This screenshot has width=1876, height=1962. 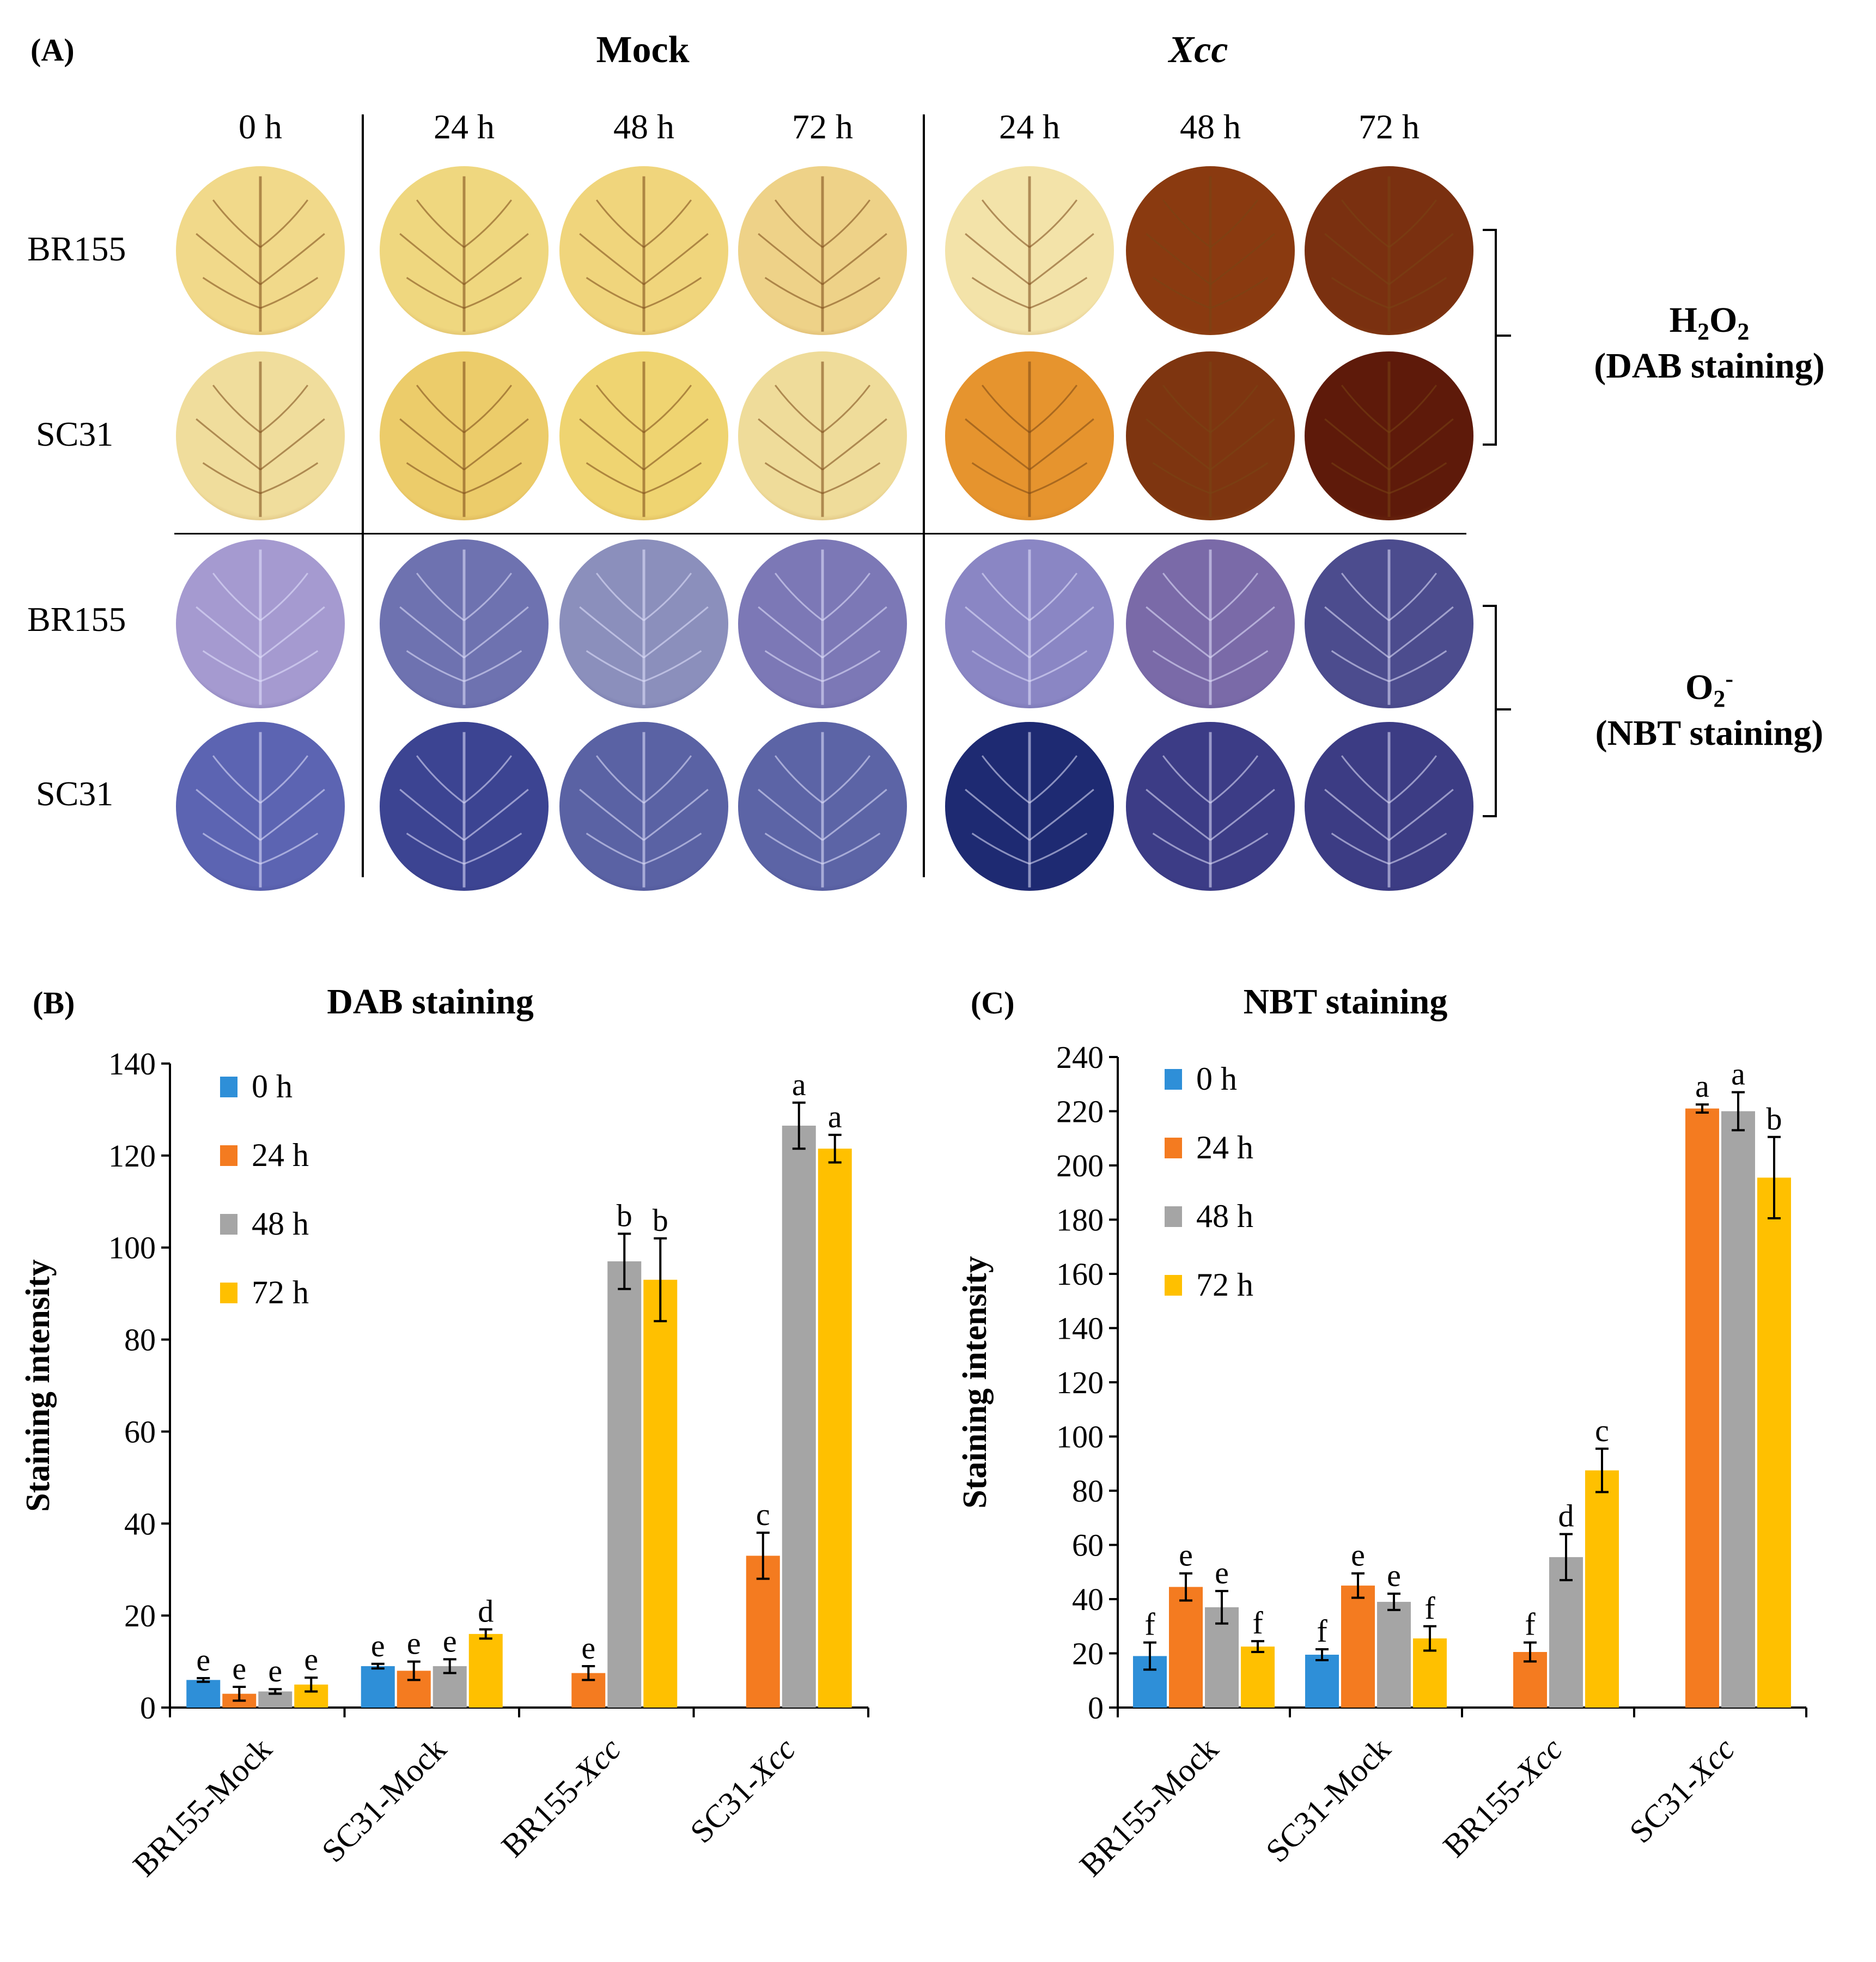 What do you see at coordinates (1088, 1599) in the screenshot?
I see `y-tick-label: 40` at bounding box center [1088, 1599].